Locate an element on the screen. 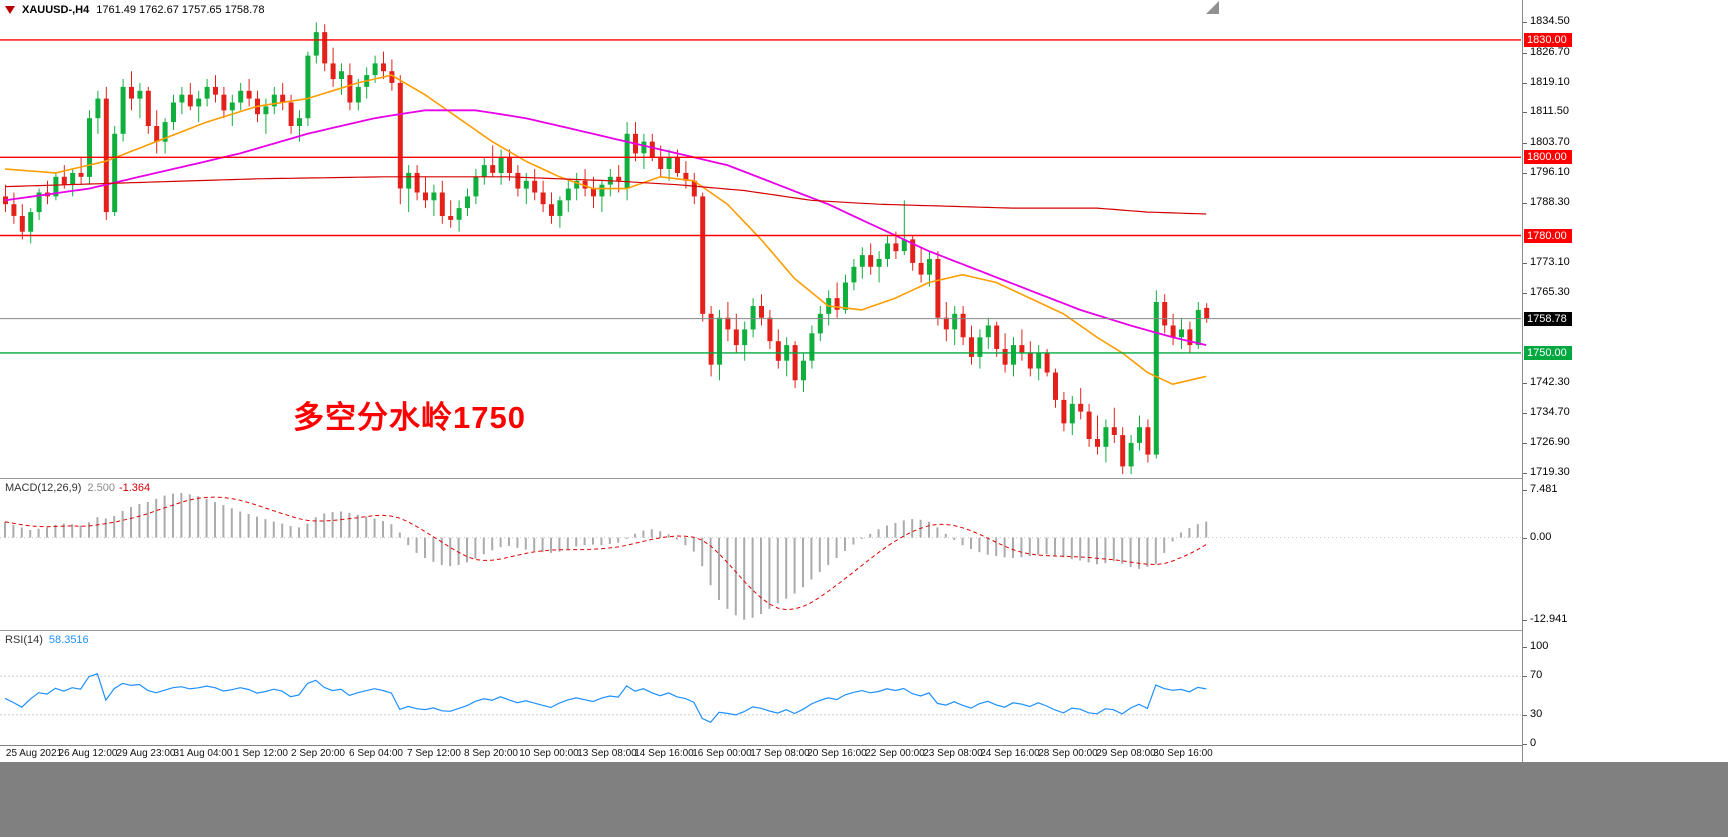 The image size is (1728, 837). price-tick-label: 1803.70 is located at coordinates (1550, 142).